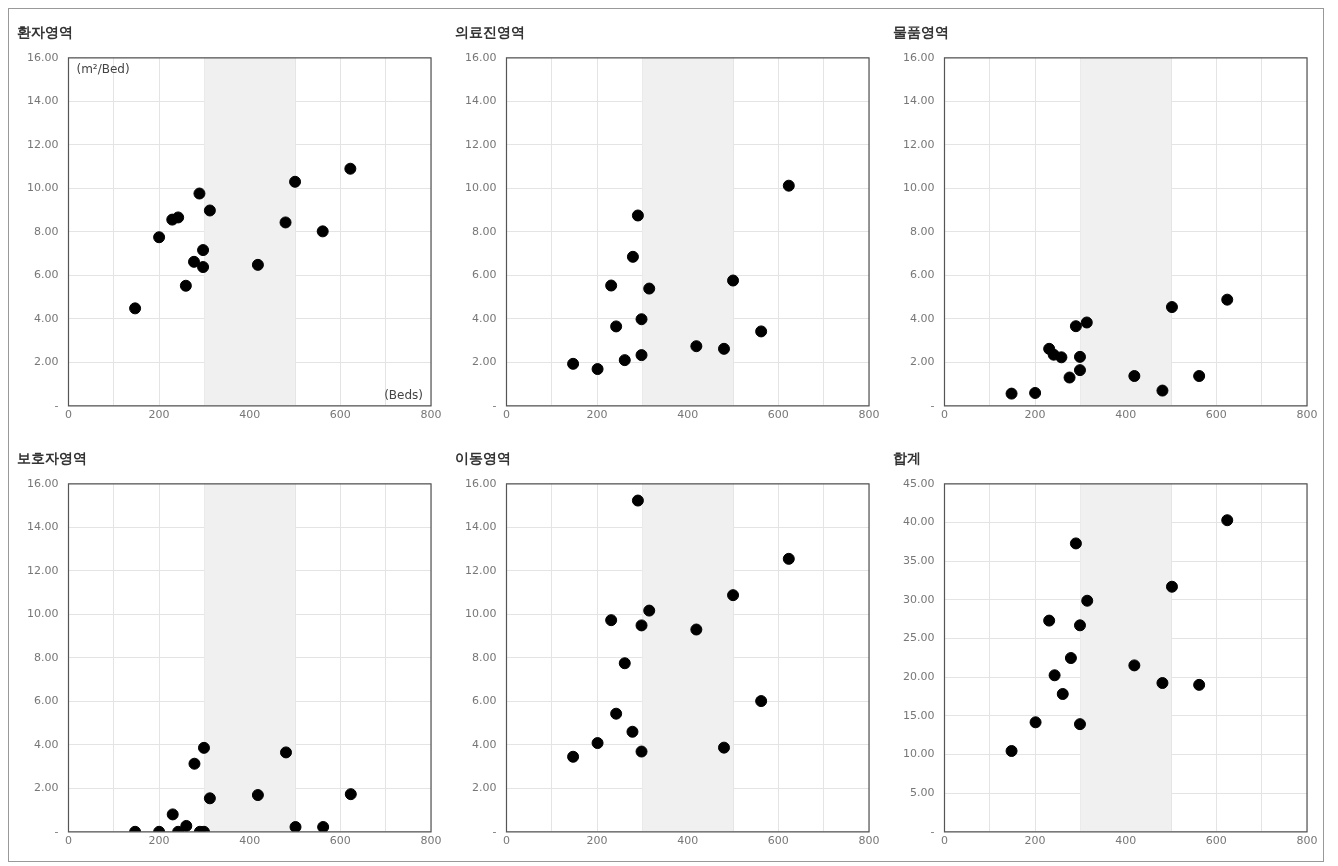 The width and height of the screenshot is (1338, 866). Describe the element at coordinates (918, 599) in the screenshot. I see `y-tick-label: 30.00` at that location.